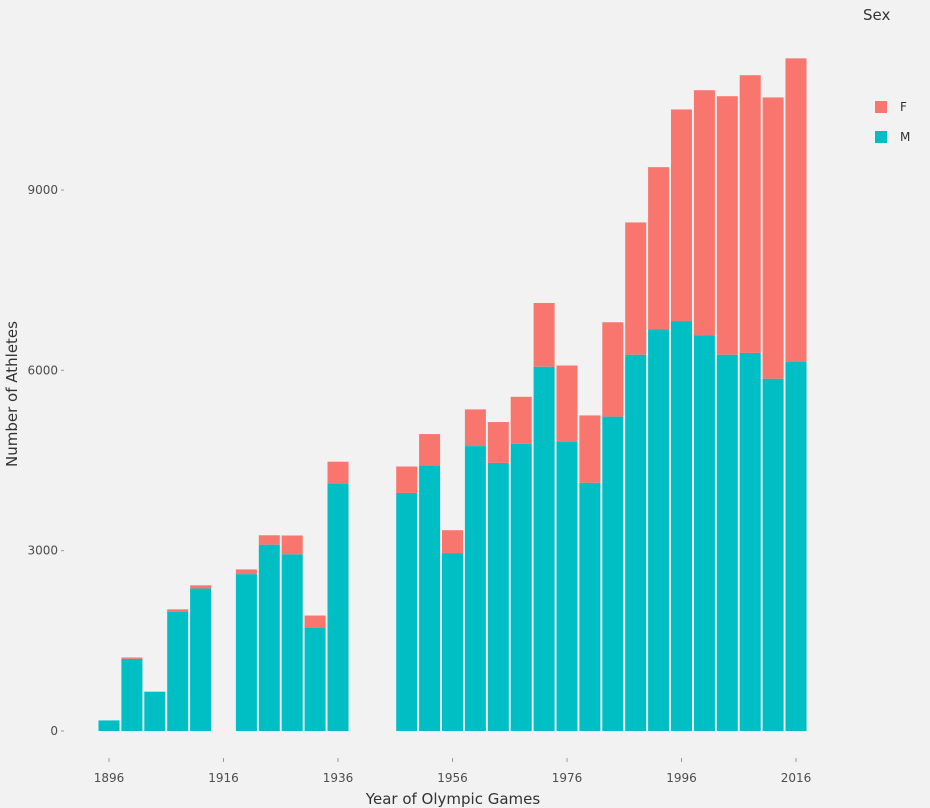 Image resolution: width=930 pixels, height=808 pixels. I want to click on bar-m-1976, so click(567, 586).